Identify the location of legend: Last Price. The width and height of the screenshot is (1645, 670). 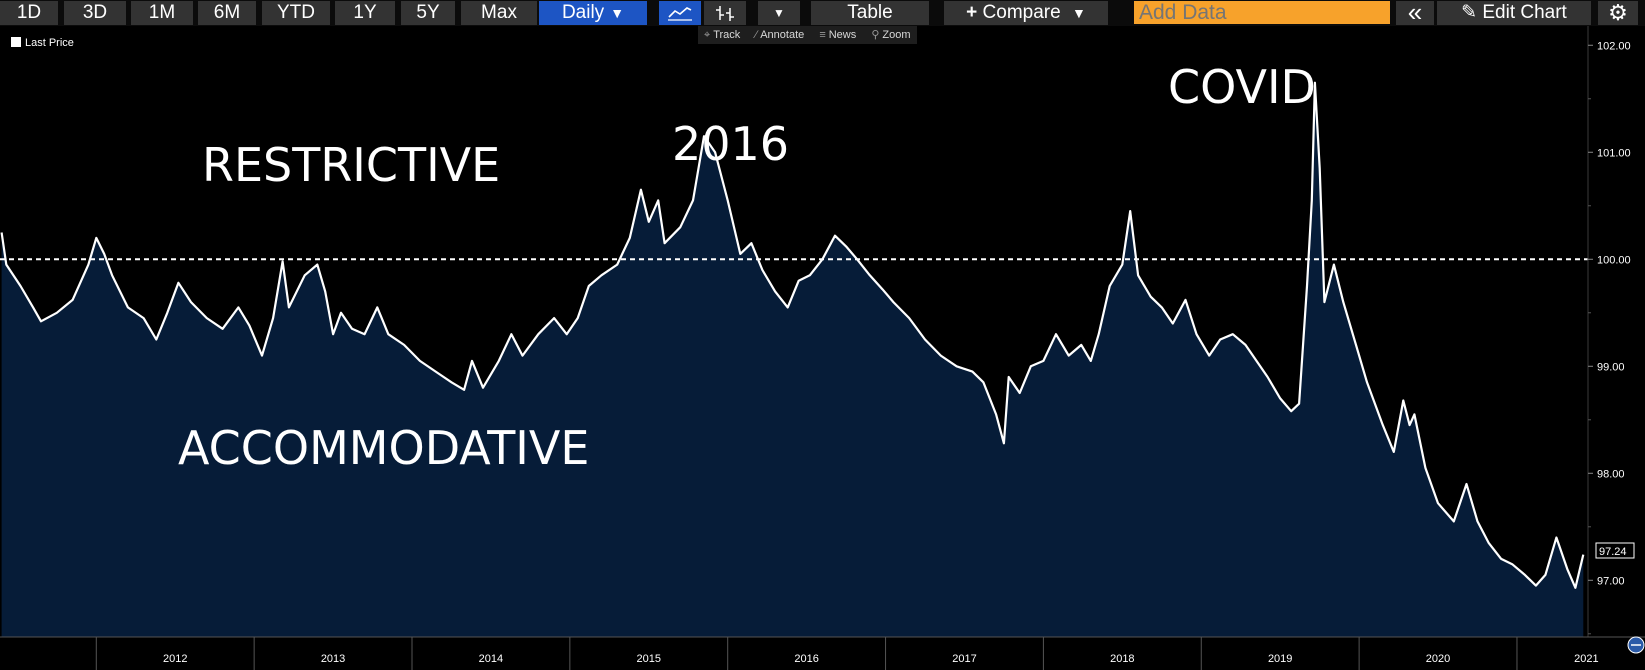
(42, 43).